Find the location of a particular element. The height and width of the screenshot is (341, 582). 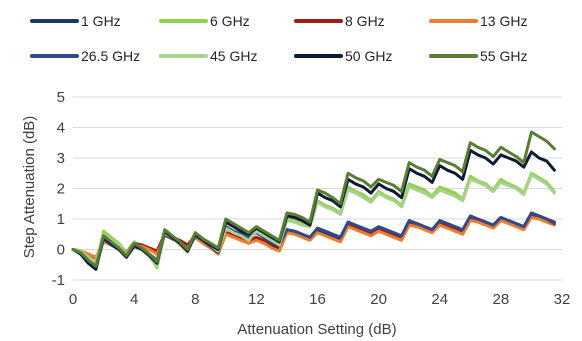

y-tick-label: 2 is located at coordinates (61, 189).